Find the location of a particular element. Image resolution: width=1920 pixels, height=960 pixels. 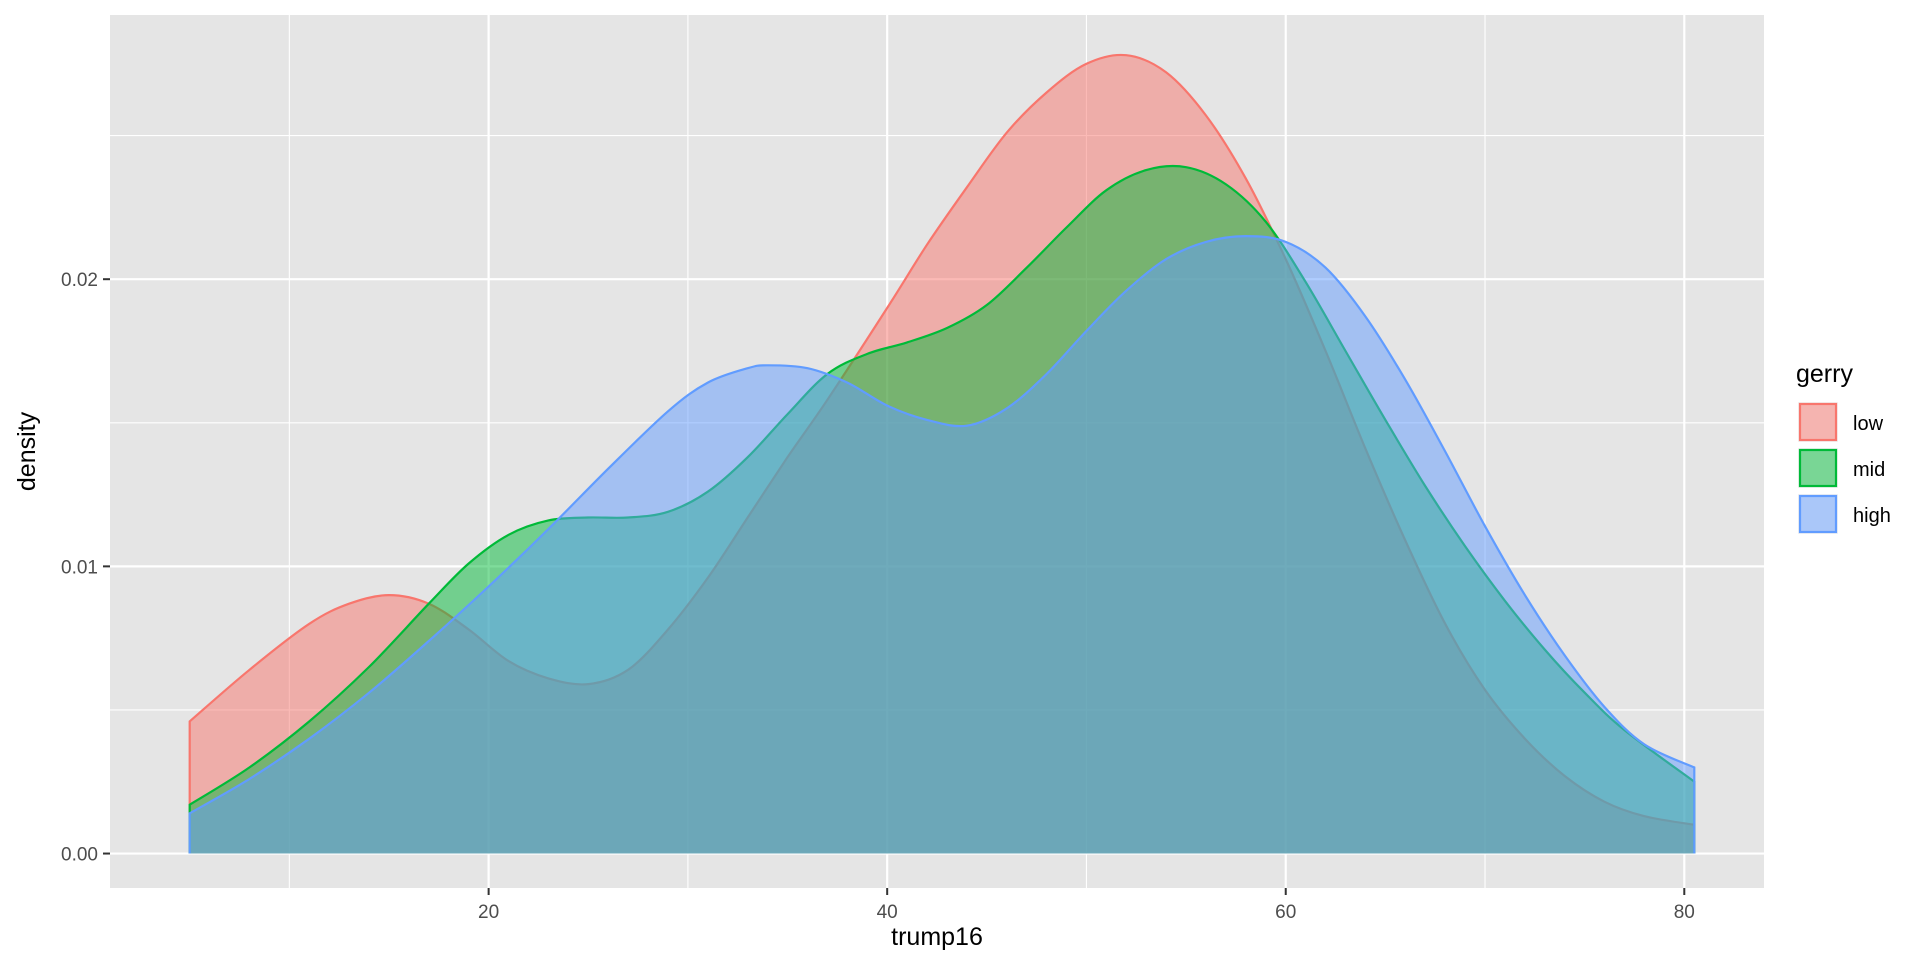

legend-title: gerry is located at coordinates (1824, 374).